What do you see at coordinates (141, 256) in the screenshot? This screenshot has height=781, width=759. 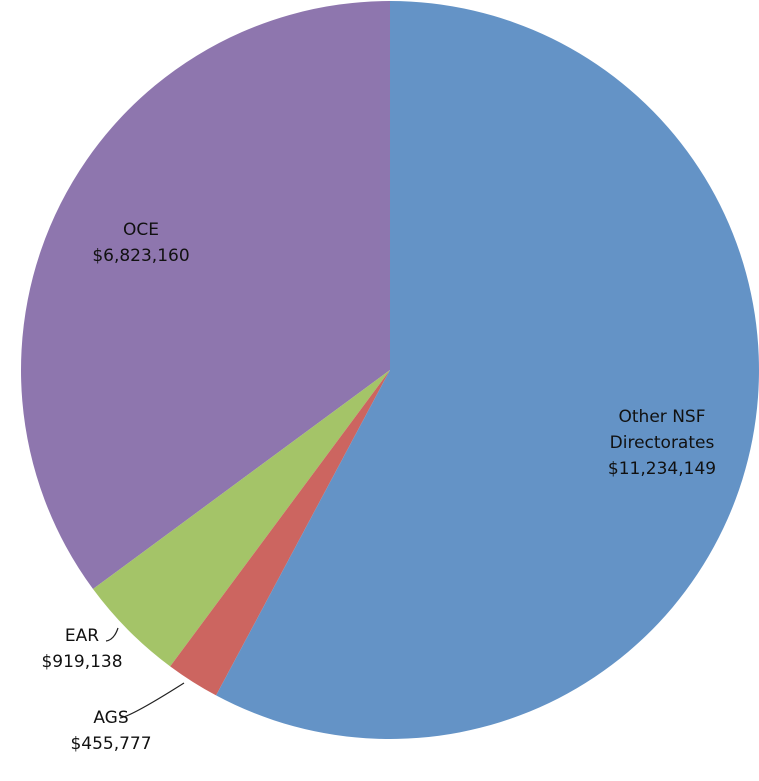 I see `value-label: $6,823,160` at bounding box center [141, 256].